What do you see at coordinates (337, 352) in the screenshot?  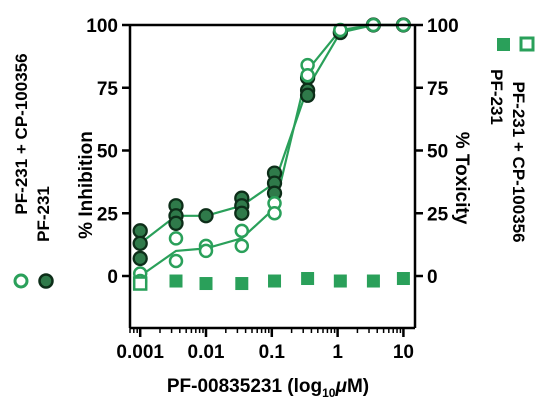 I see `x-tick-label: 1` at bounding box center [337, 352].